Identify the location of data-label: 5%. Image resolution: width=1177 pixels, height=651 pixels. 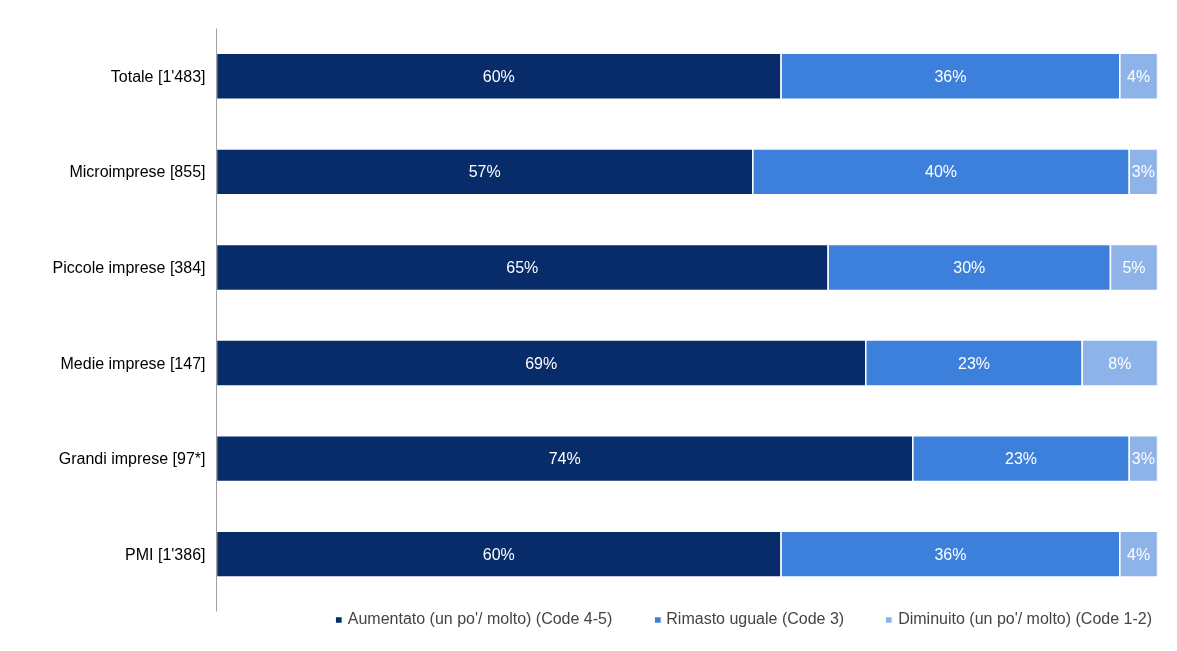
(1134, 267).